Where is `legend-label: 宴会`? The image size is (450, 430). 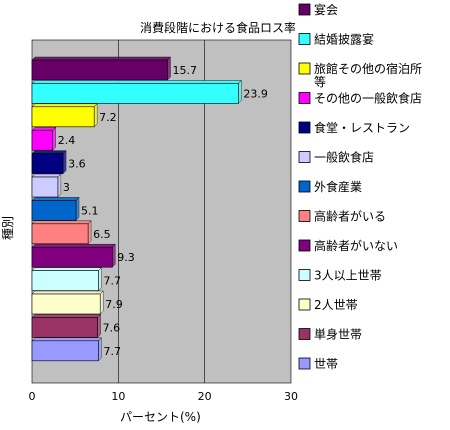 legend-label: 宴会 is located at coordinates (326, 9).